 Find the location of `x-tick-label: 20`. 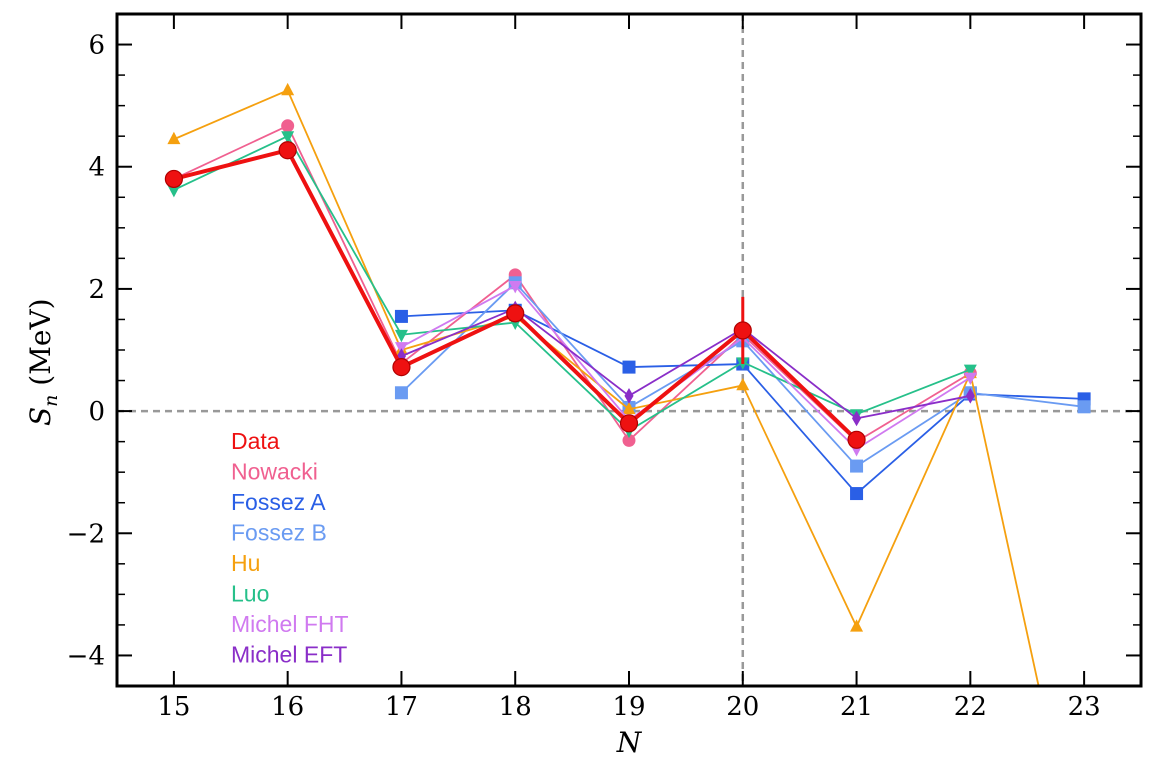

x-tick-label: 20 is located at coordinates (742, 707).